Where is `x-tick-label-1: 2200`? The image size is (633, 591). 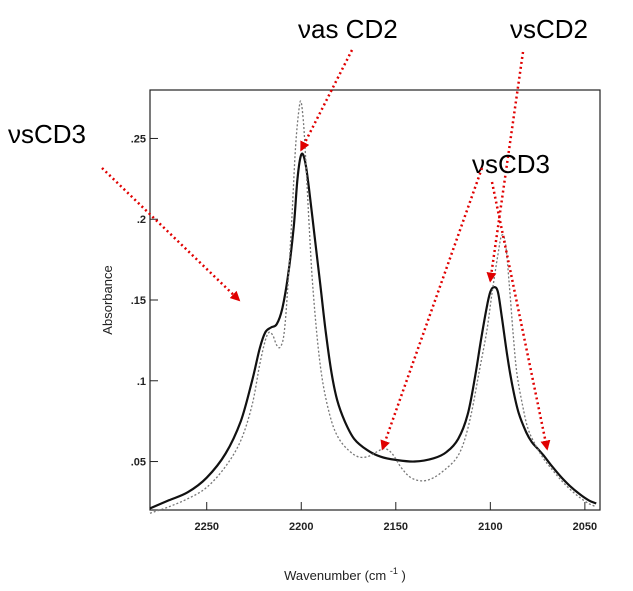 x-tick-label-1: 2200 is located at coordinates (301, 527).